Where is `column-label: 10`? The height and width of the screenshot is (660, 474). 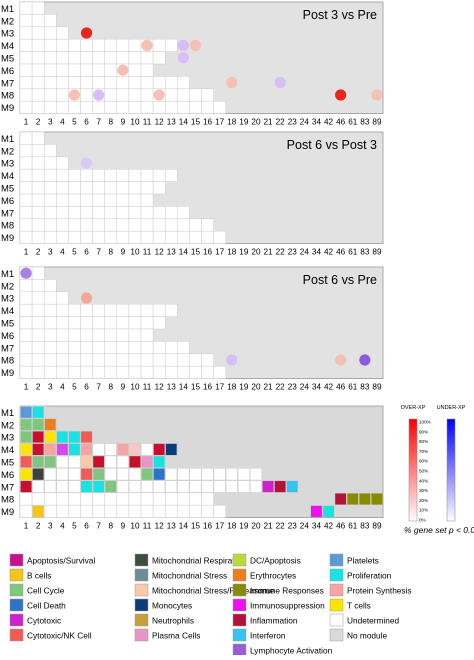
column-label: 10 is located at coordinates (135, 252).